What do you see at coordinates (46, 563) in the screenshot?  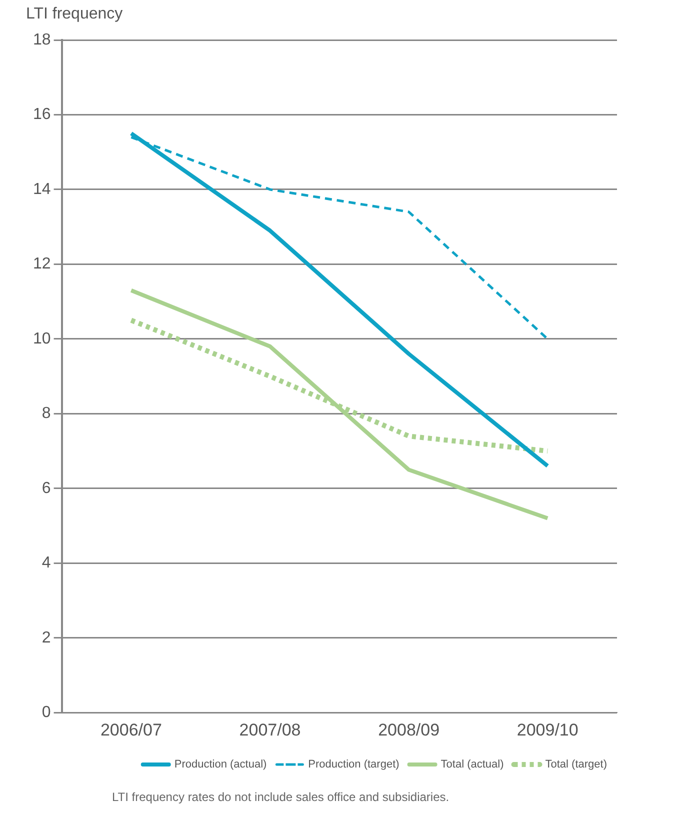 I see `y-tick-label: 4` at bounding box center [46, 563].